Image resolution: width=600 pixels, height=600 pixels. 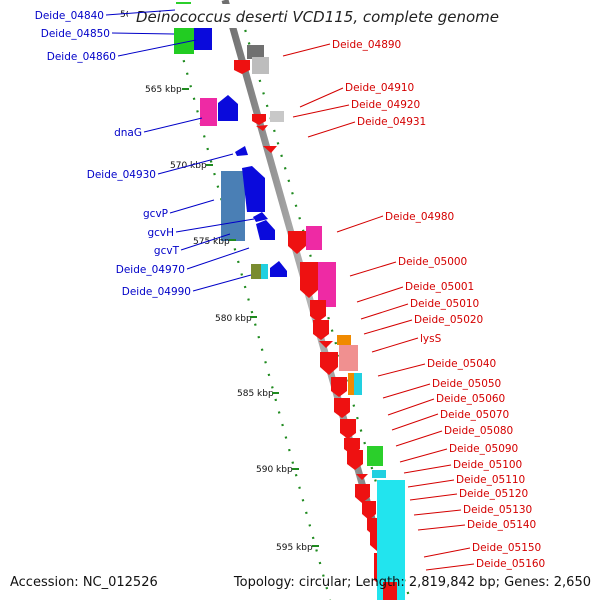 I want to click on label-deide-05130: Deide_05130, so click(x=497, y=510).